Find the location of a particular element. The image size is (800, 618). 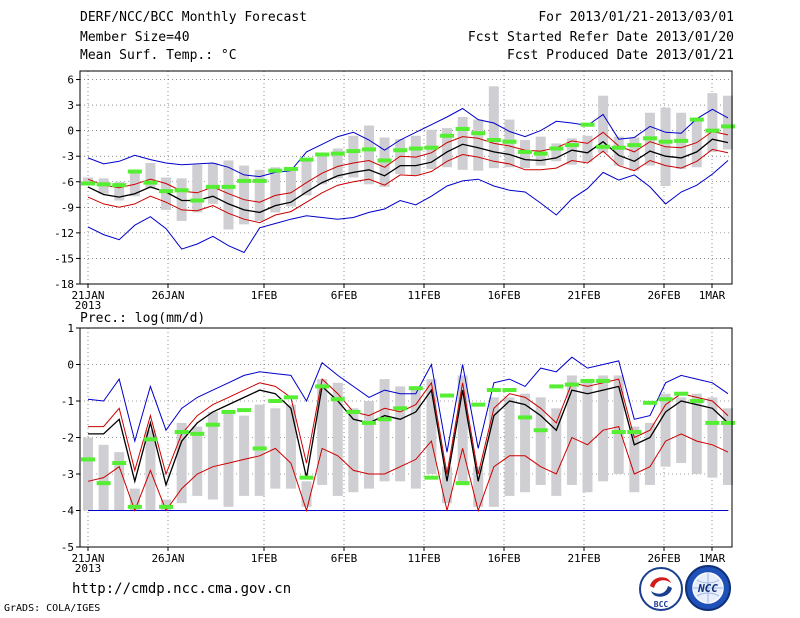

y-tick-label: -1 is located at coordinates (67, 401).